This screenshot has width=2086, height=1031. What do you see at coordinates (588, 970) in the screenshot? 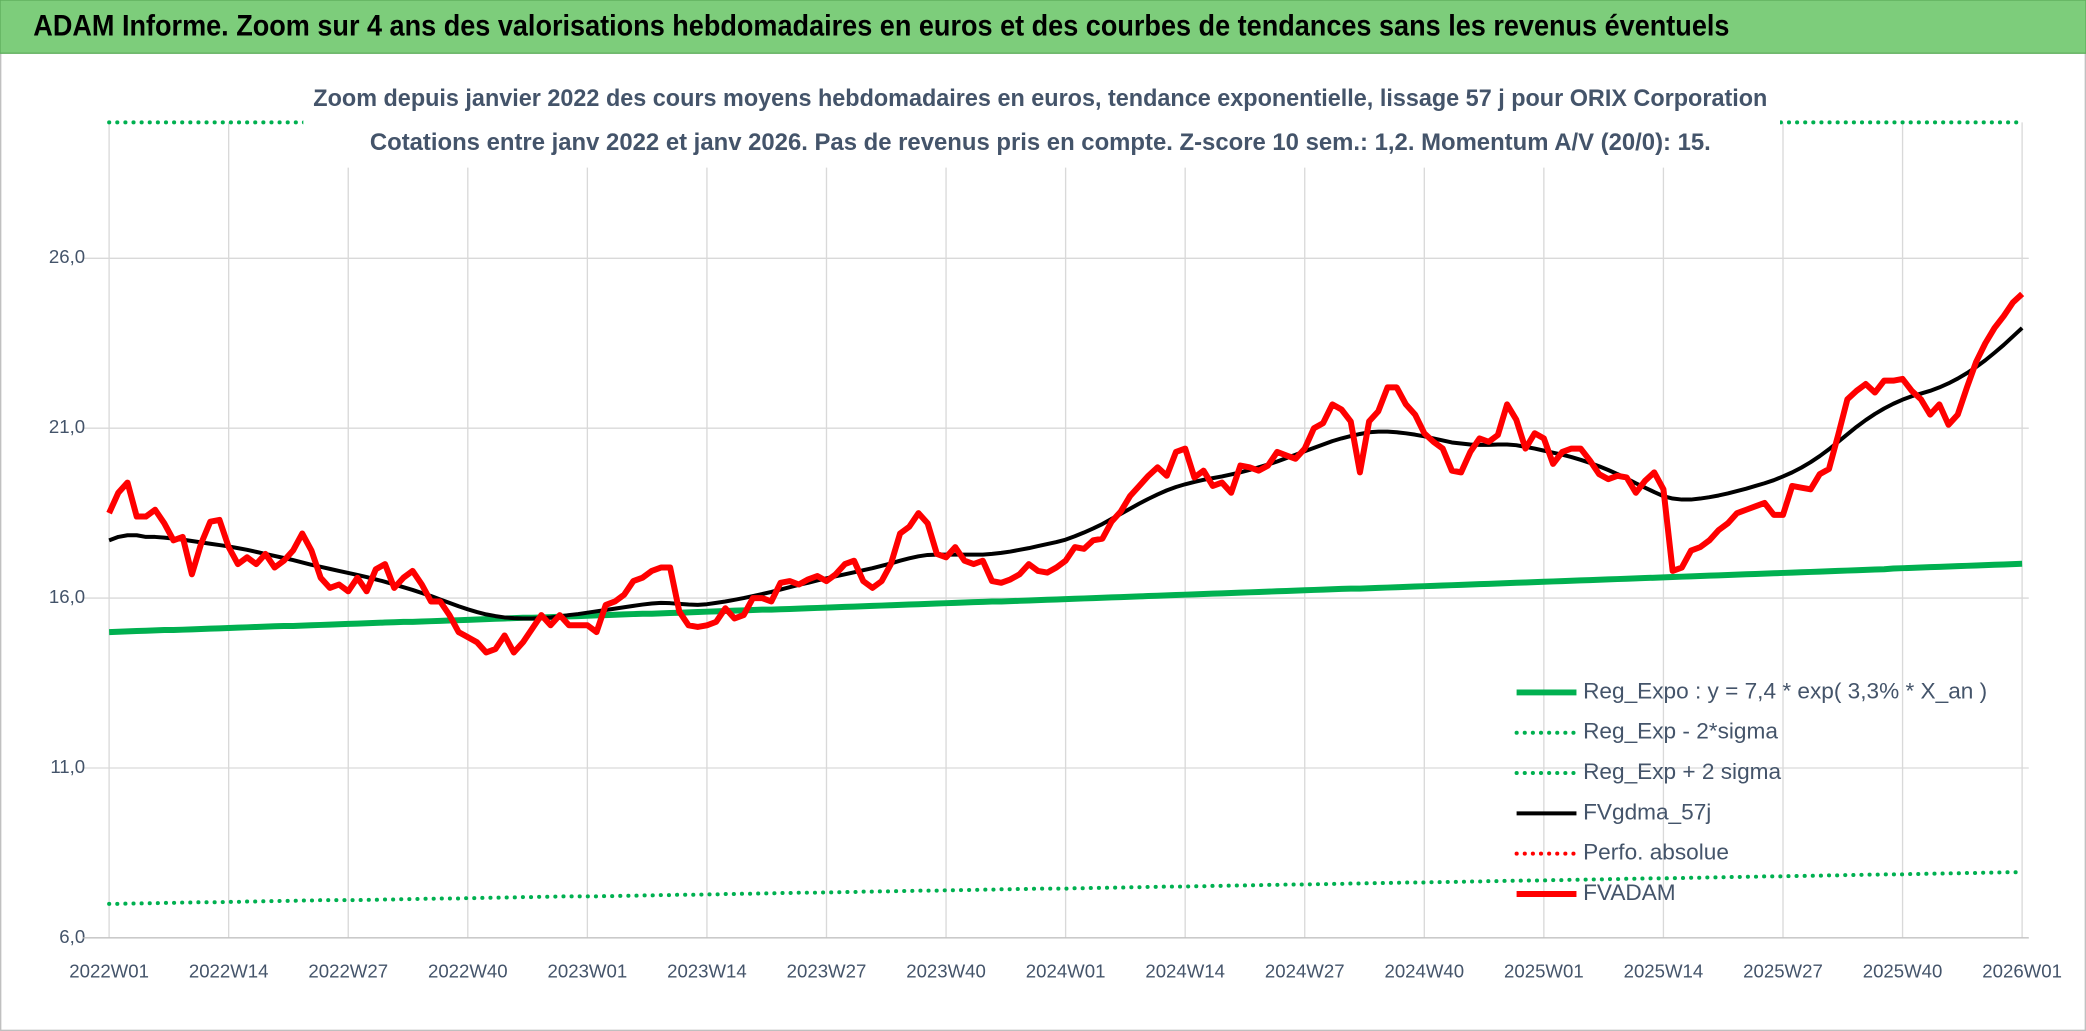
I see `x-tick-label: 2023W01` at bounding box center [588, 970].